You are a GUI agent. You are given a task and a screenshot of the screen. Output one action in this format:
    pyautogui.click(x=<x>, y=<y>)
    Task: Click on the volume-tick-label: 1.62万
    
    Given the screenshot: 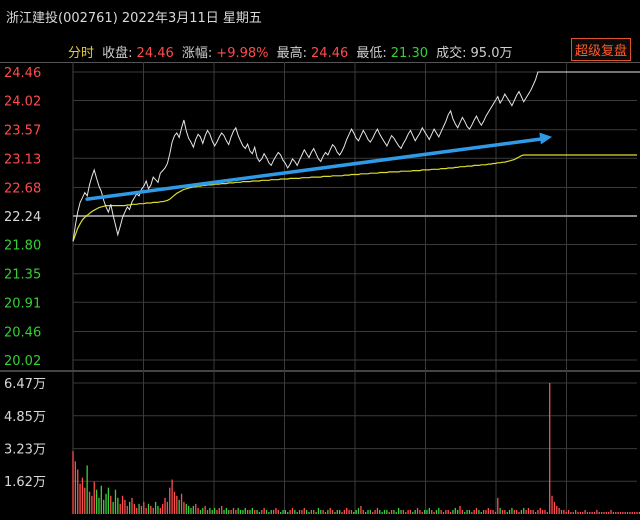 What is the action you would take?
    pyautogui.click(x=25, y=482)
    